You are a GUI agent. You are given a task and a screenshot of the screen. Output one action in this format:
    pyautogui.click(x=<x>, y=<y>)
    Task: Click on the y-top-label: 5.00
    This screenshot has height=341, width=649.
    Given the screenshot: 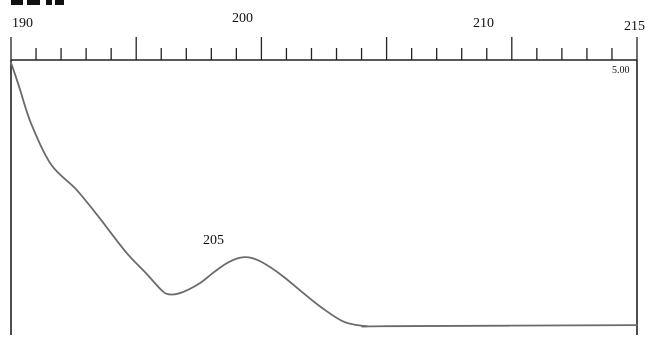 What is the action you would take?
    pyautogui.click(x=621, y=70)
    